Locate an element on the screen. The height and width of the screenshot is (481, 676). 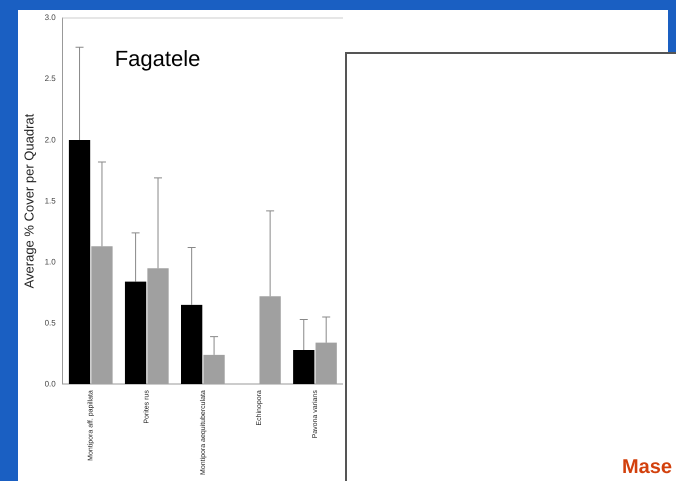
y-tick-label: 1.5 is located at coordinates (50, 201).